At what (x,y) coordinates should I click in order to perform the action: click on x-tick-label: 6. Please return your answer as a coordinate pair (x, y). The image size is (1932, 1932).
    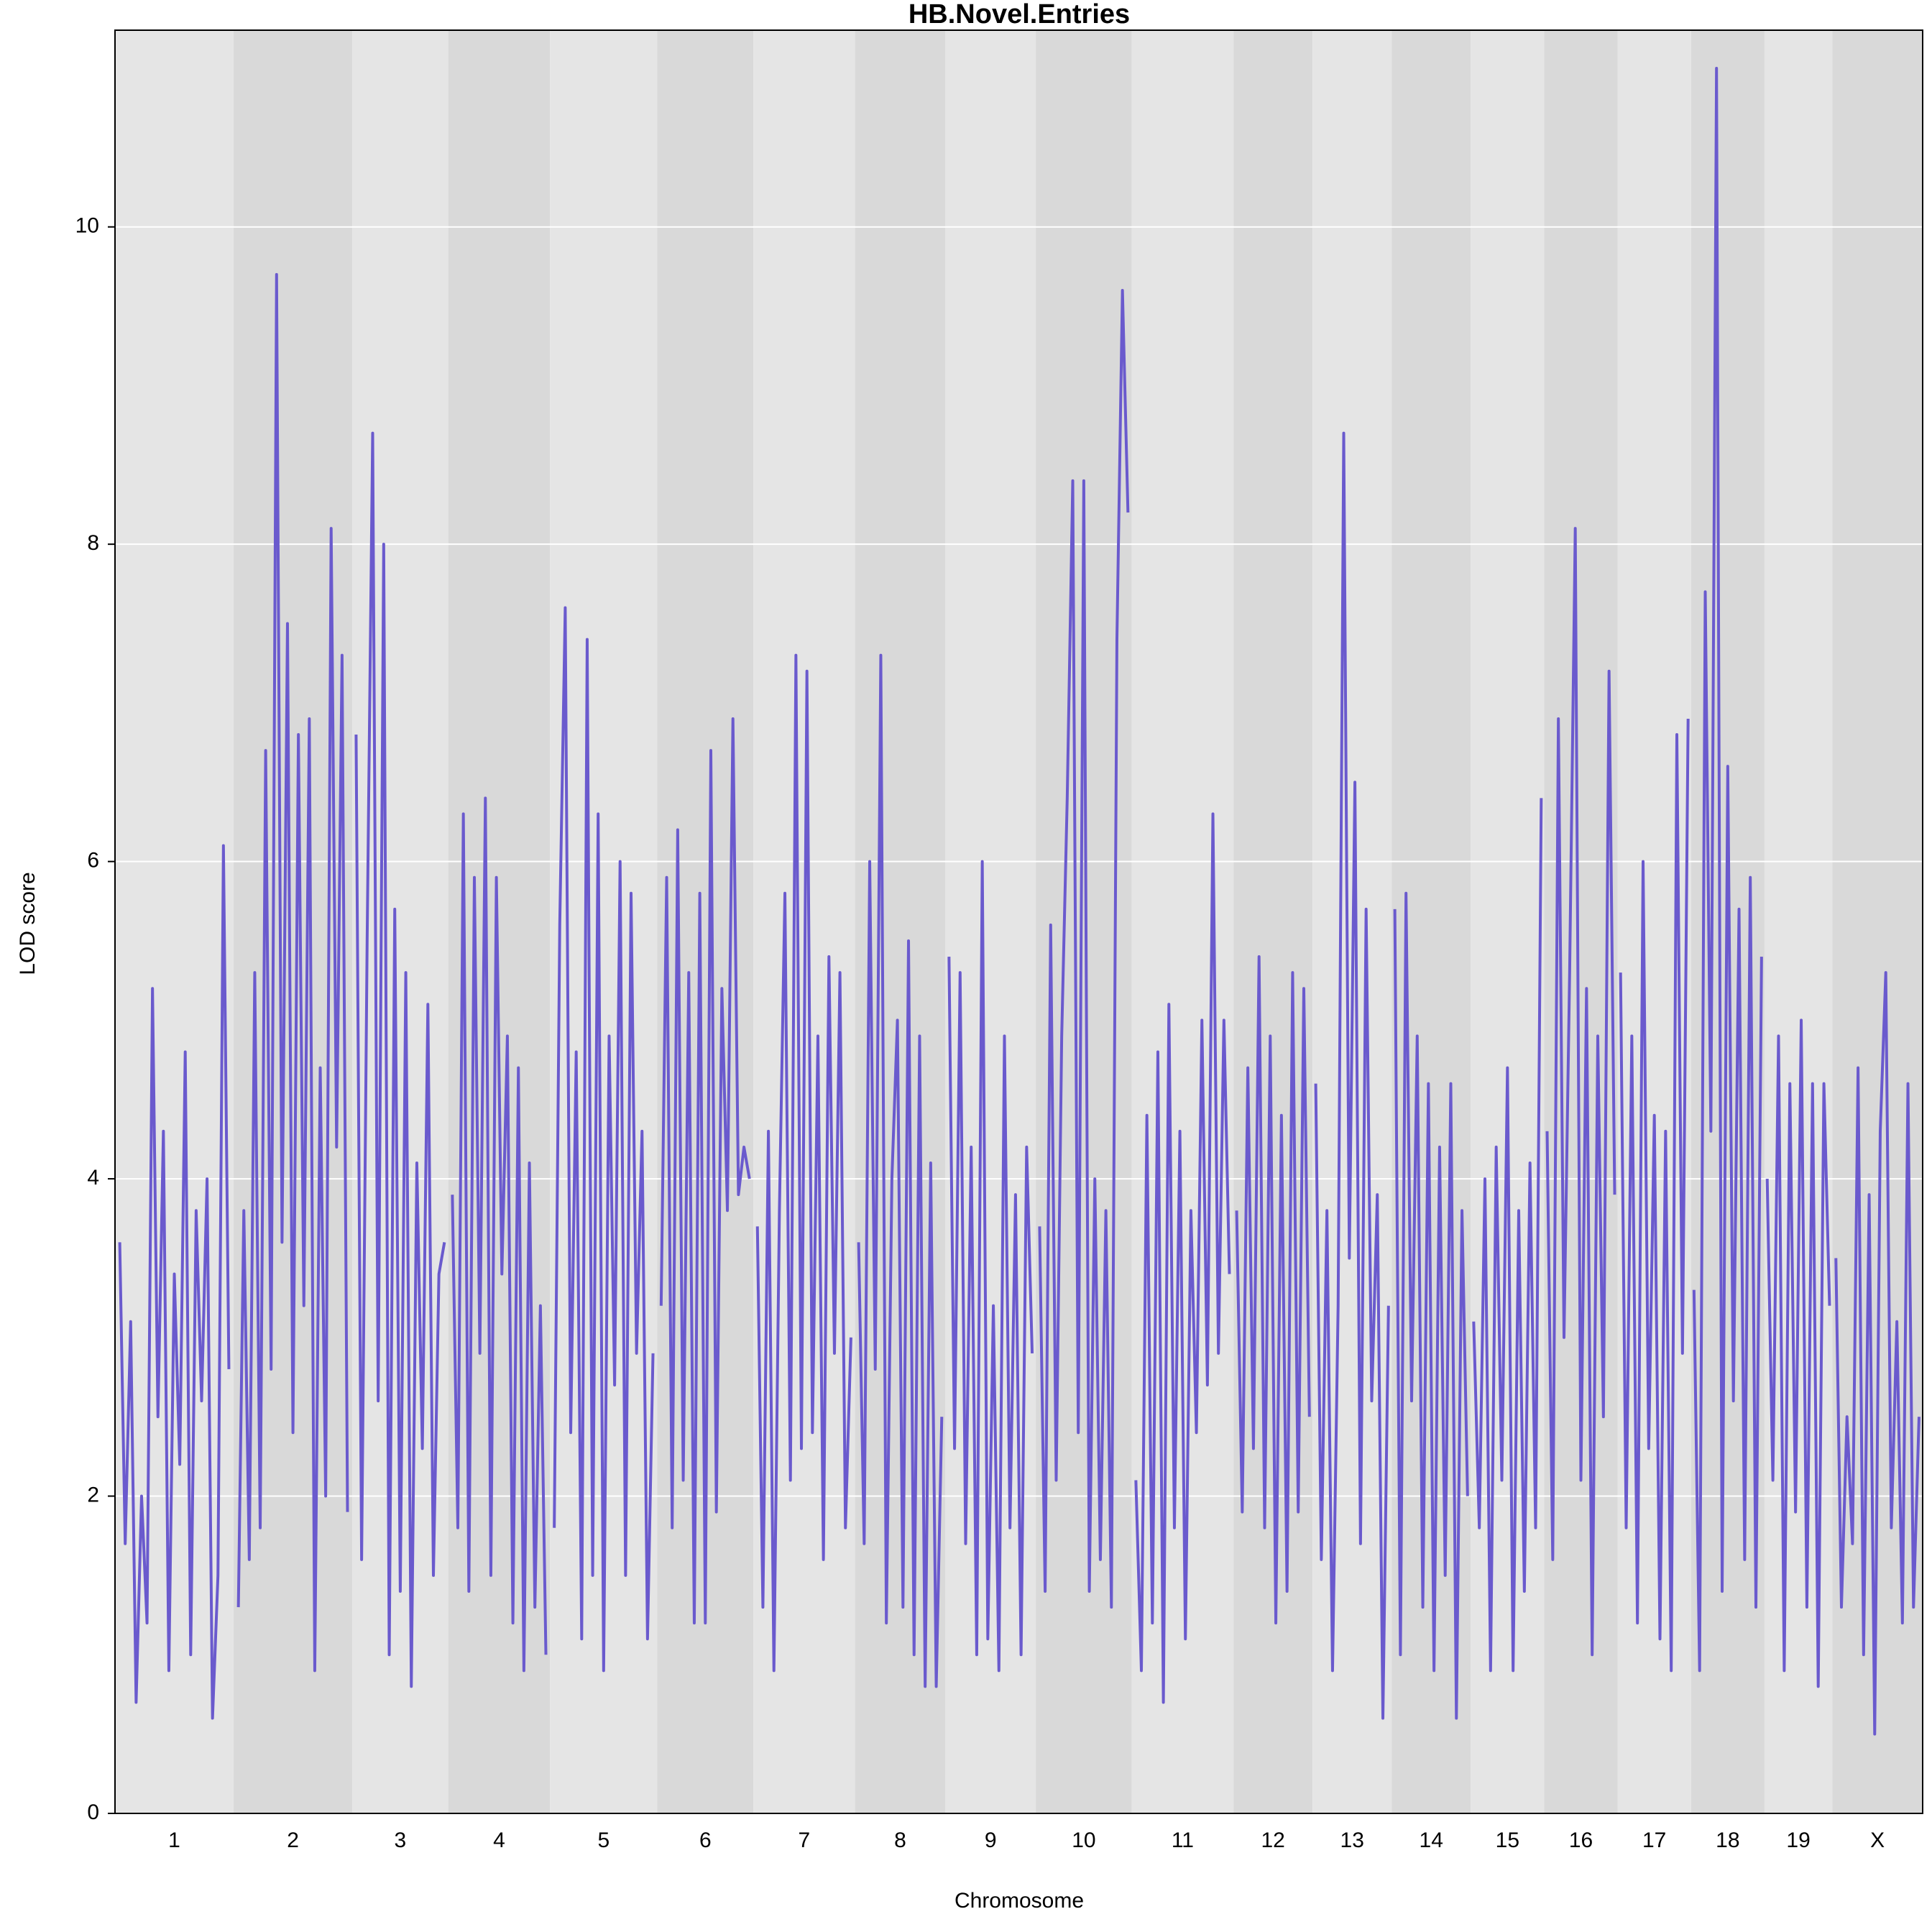
    Looking at the image, I should click on (705, 1840).